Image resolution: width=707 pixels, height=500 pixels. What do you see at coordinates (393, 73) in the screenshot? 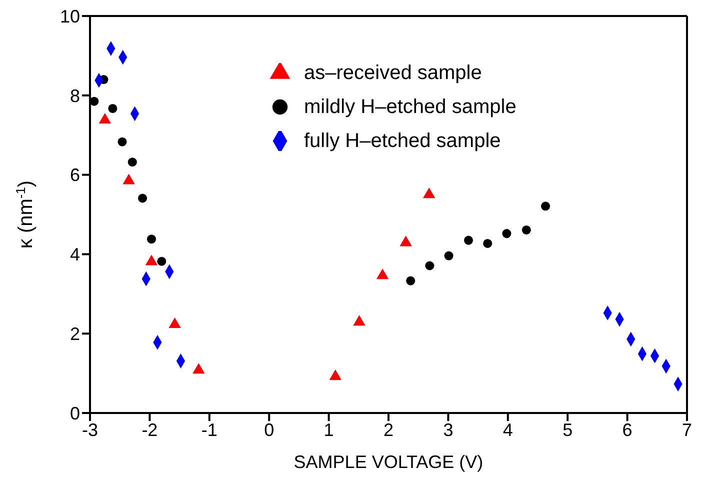
I see `legend-label: as–received sample` at bounding box center [393, 73].